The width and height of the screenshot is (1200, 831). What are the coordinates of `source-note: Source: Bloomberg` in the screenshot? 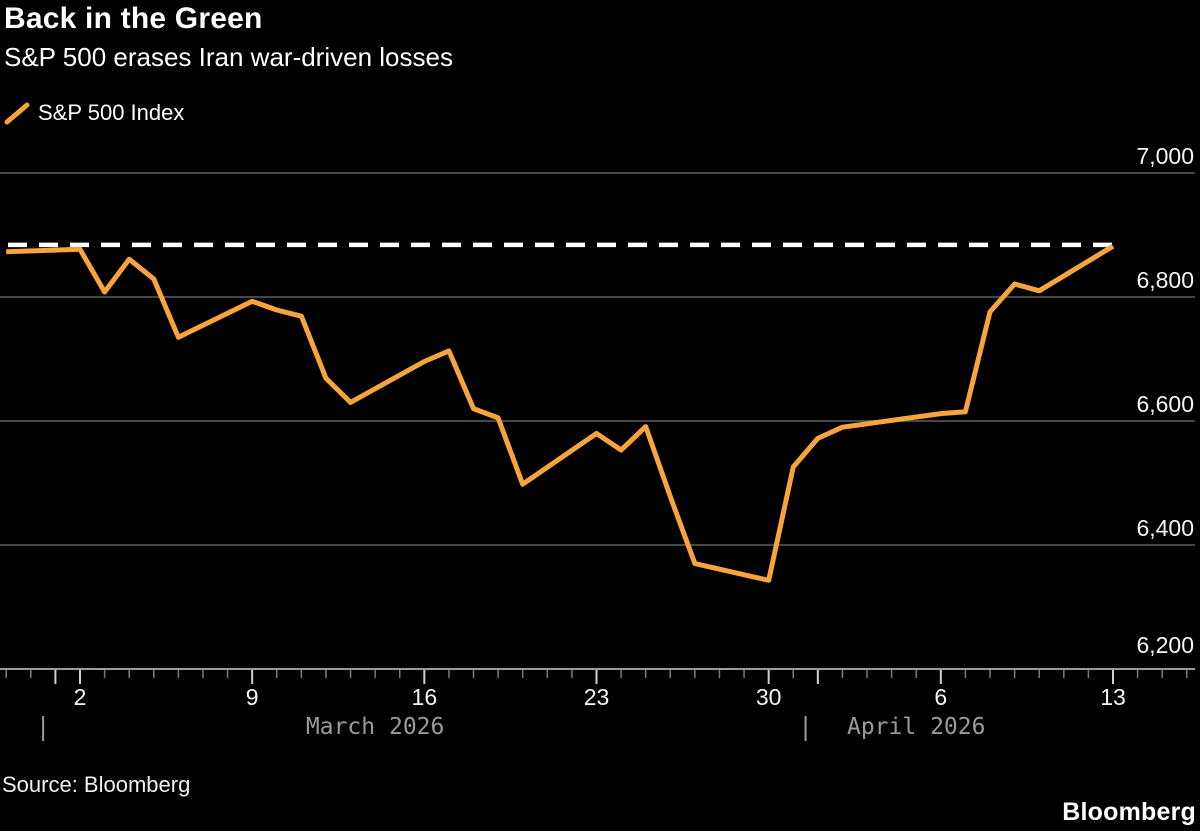 It's located at (96, 784).